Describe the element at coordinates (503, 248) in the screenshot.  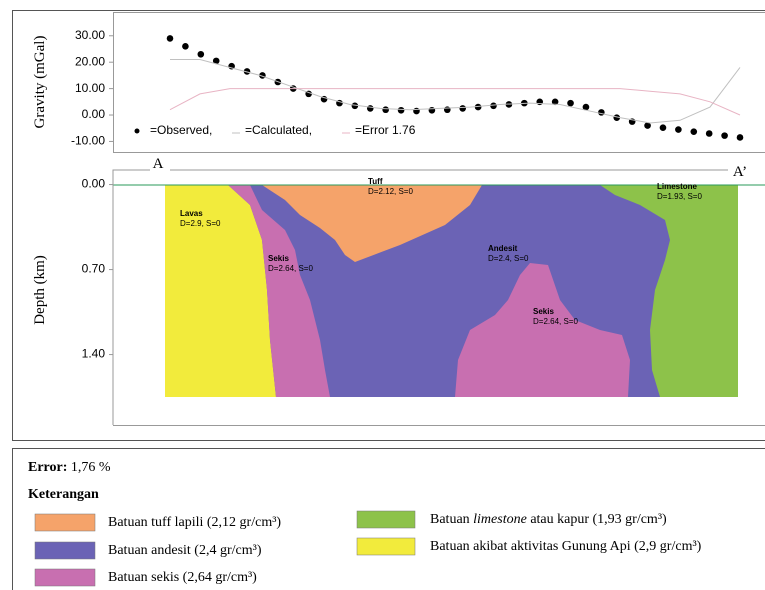
I see `body-name: Andesit` at that location.